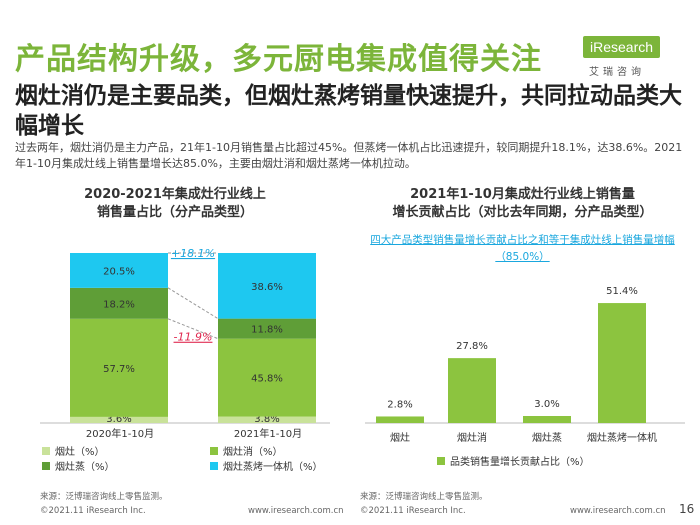 The image size is (700, 525). Describe the element at coordinates (400, 437) in the screenshot. I see `x-tick-label: 烟灶` at that location.